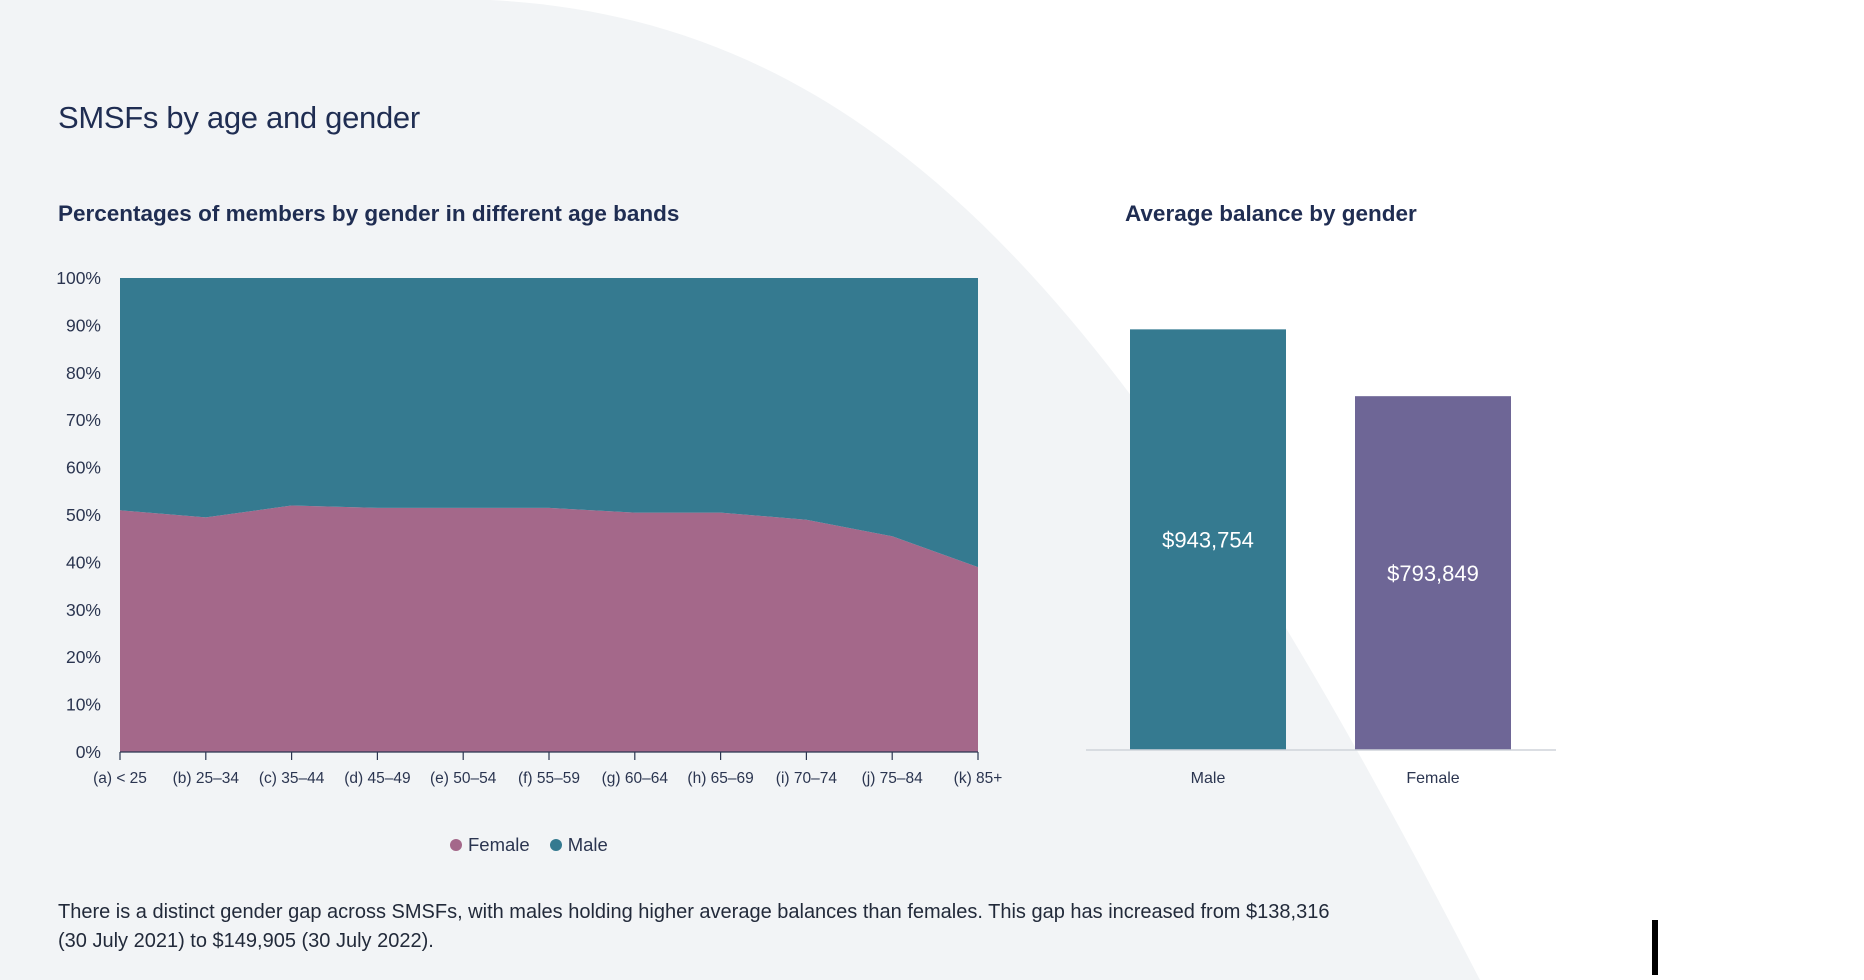 The image size is (1864, 980). I want to click on bar-data-label: $793,849, so click(1433, 573).